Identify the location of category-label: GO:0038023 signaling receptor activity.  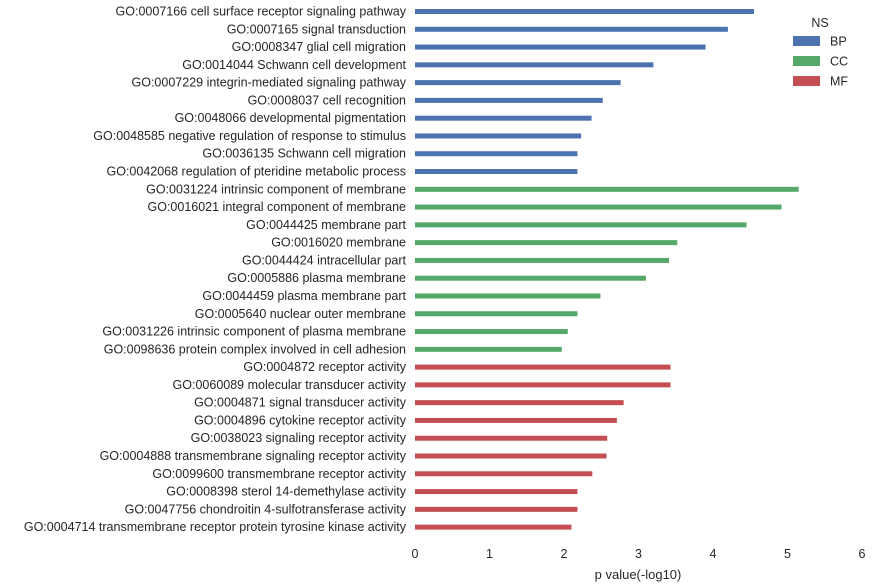
(299, 438).